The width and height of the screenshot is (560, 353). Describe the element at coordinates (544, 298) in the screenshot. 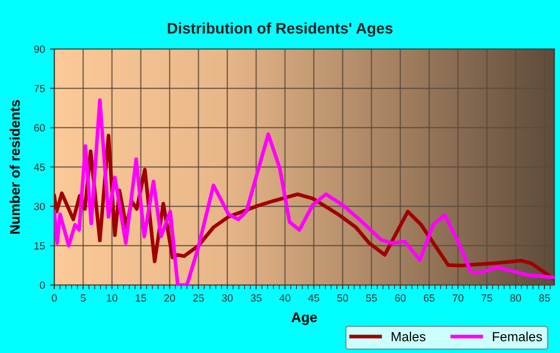

I see `x-tick-label: 85` at that location.